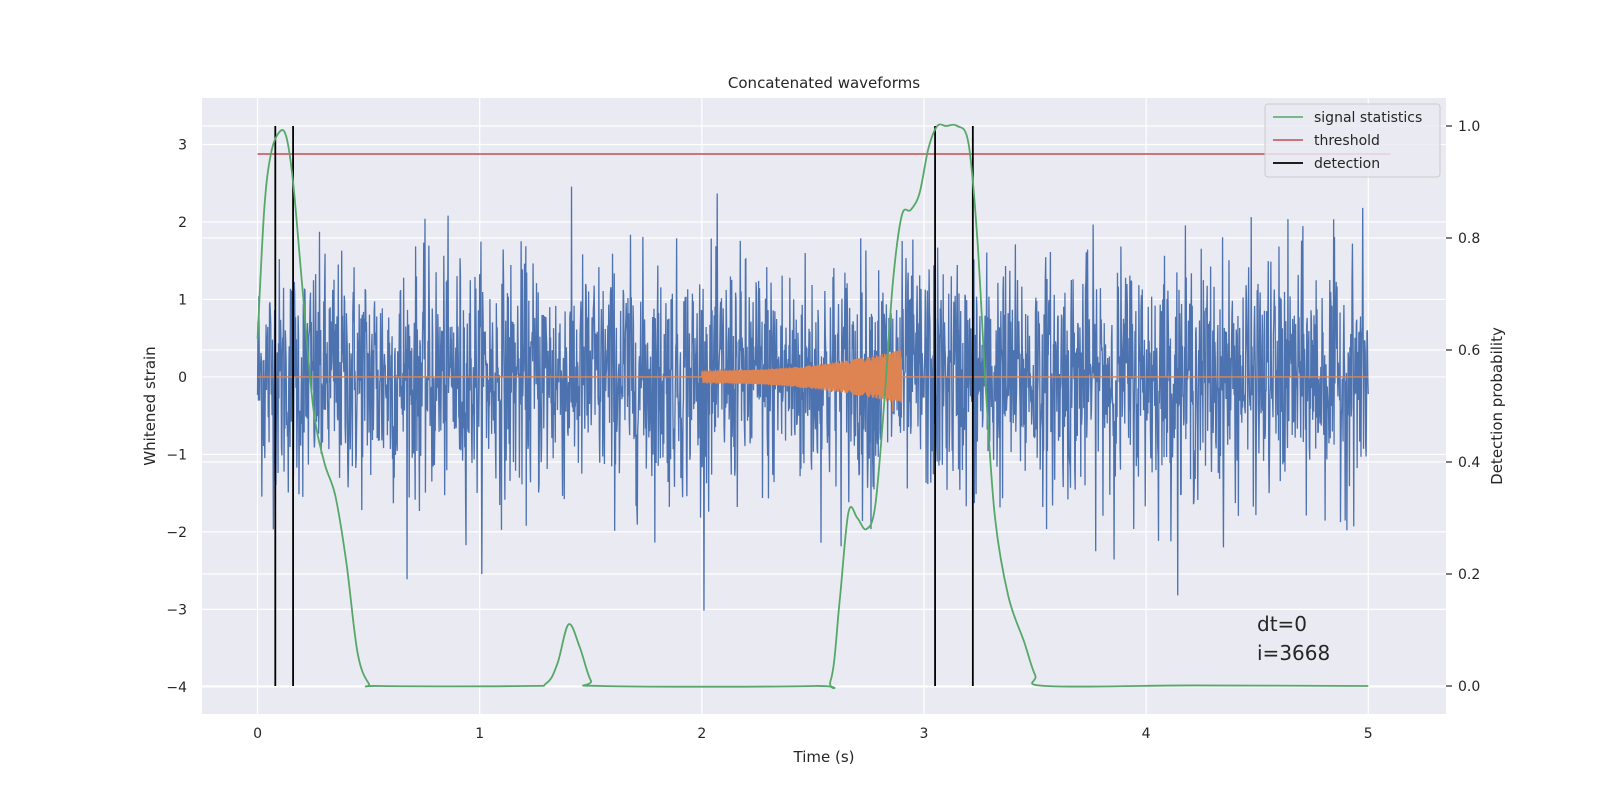 The image size is (1600, 800). What do you see at coordinates (1347, 164) in the screenshot?
I see `legend-label-detection: detection` at bounding box center [1347, 164].